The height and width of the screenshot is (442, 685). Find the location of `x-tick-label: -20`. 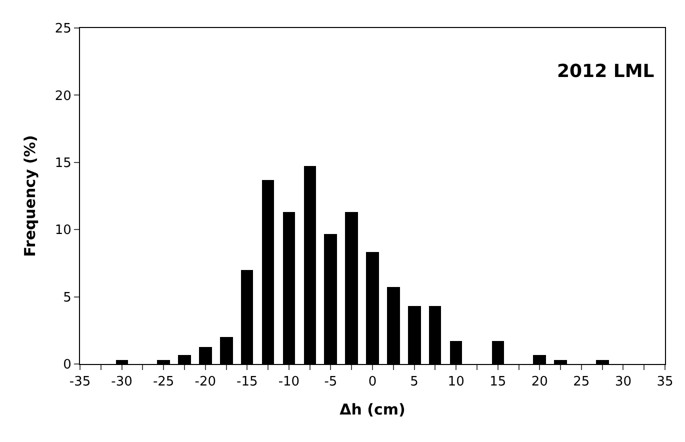

x-tick-label: -20 is located at coordinates (205, 382).